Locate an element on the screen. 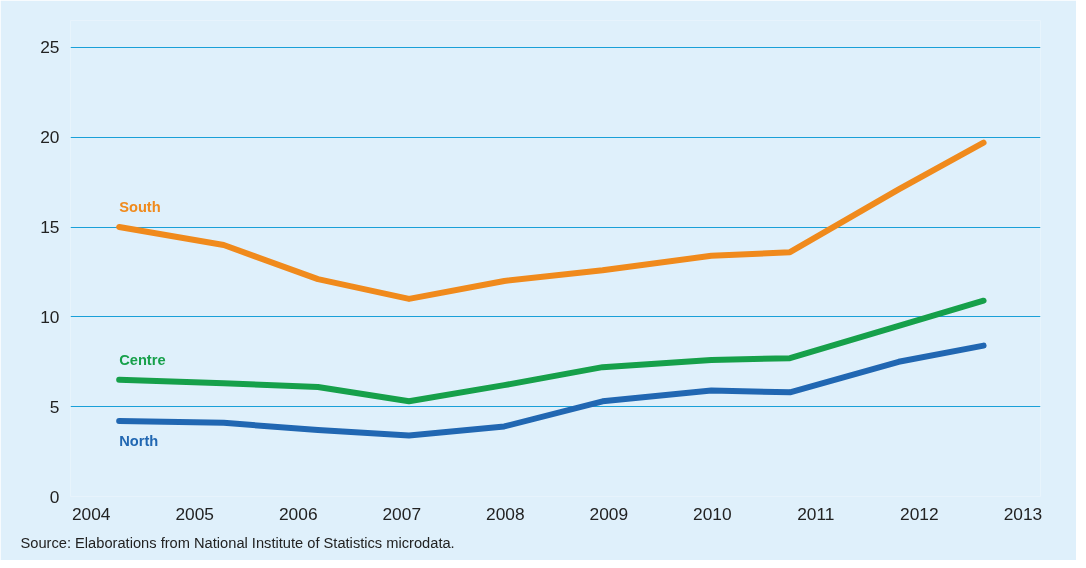 The width and height of the screenshot is (1086, 568). x-tick-label: 2006 is located at coordinates (298, 513).